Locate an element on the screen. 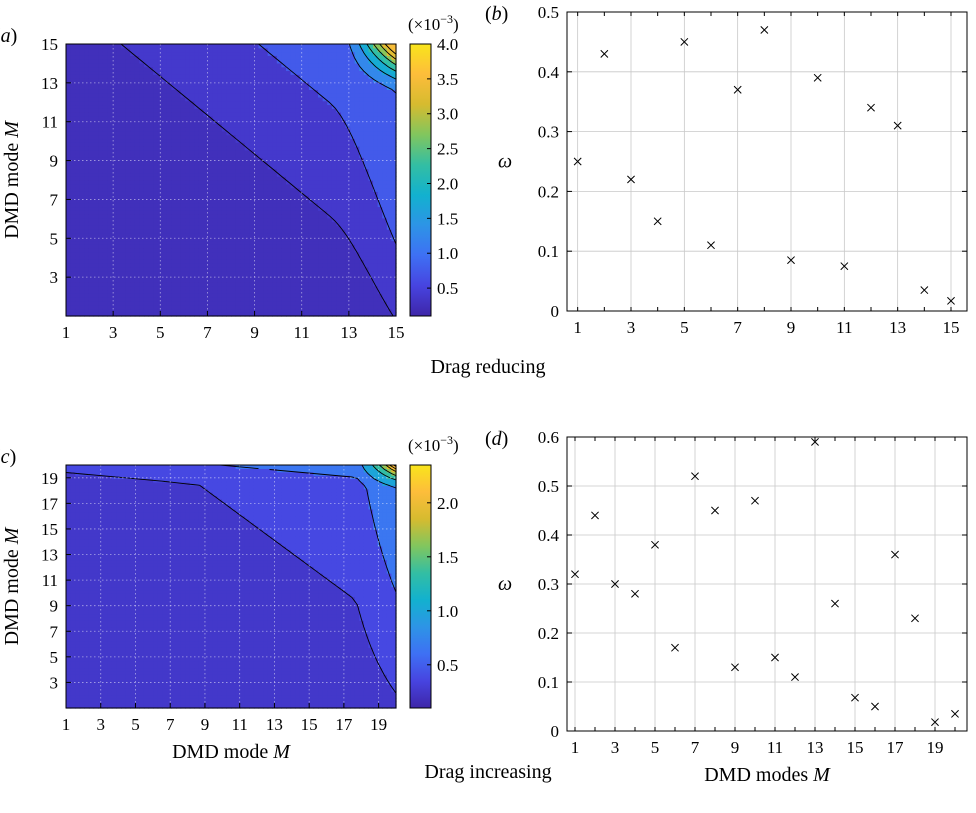  panel-label: (d) is located at coordinates (496, 439).